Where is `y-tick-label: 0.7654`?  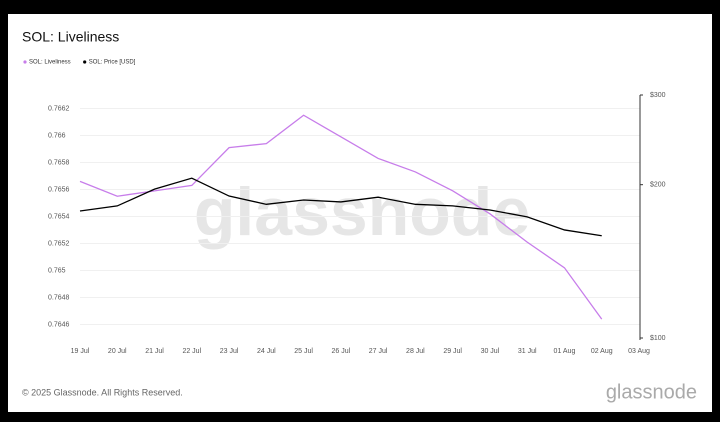
y-tick-label: 0.7654 is located at coordinates (59, 216).